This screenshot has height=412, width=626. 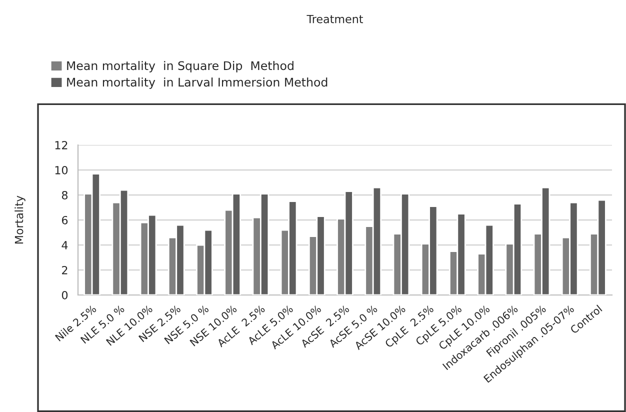 What do you see at coordinates (65, 270) in the screenshot?
I see `y-tick-label: 2` at bounding box center [65, 270].